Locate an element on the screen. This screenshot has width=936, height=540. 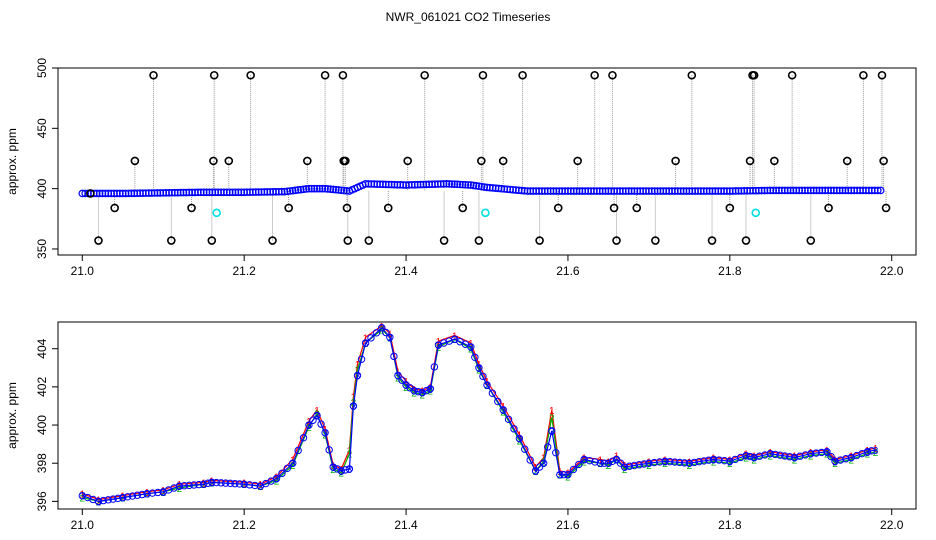
x-tick-label: 21.8 is located at coordinates (730, 271).